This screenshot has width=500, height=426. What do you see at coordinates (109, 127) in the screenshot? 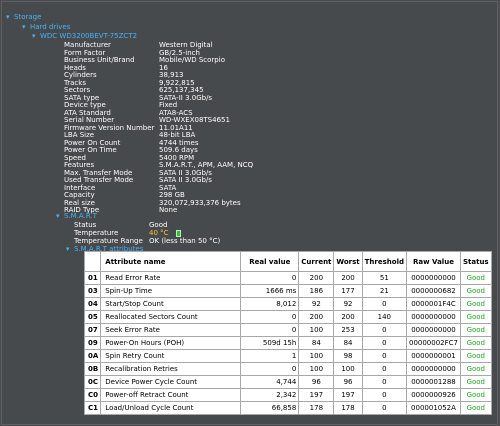
I see `property-key: Firmware Version Number` at bounding box center [109, 127].